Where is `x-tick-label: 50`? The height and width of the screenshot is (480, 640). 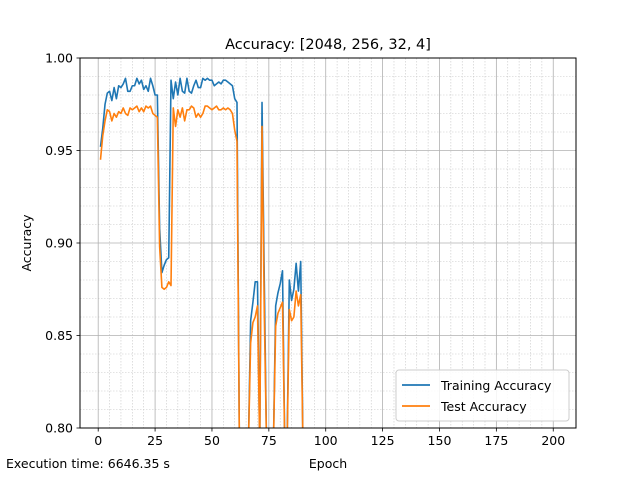
x-tick-label: 50 is located at coordinates (212, 440).